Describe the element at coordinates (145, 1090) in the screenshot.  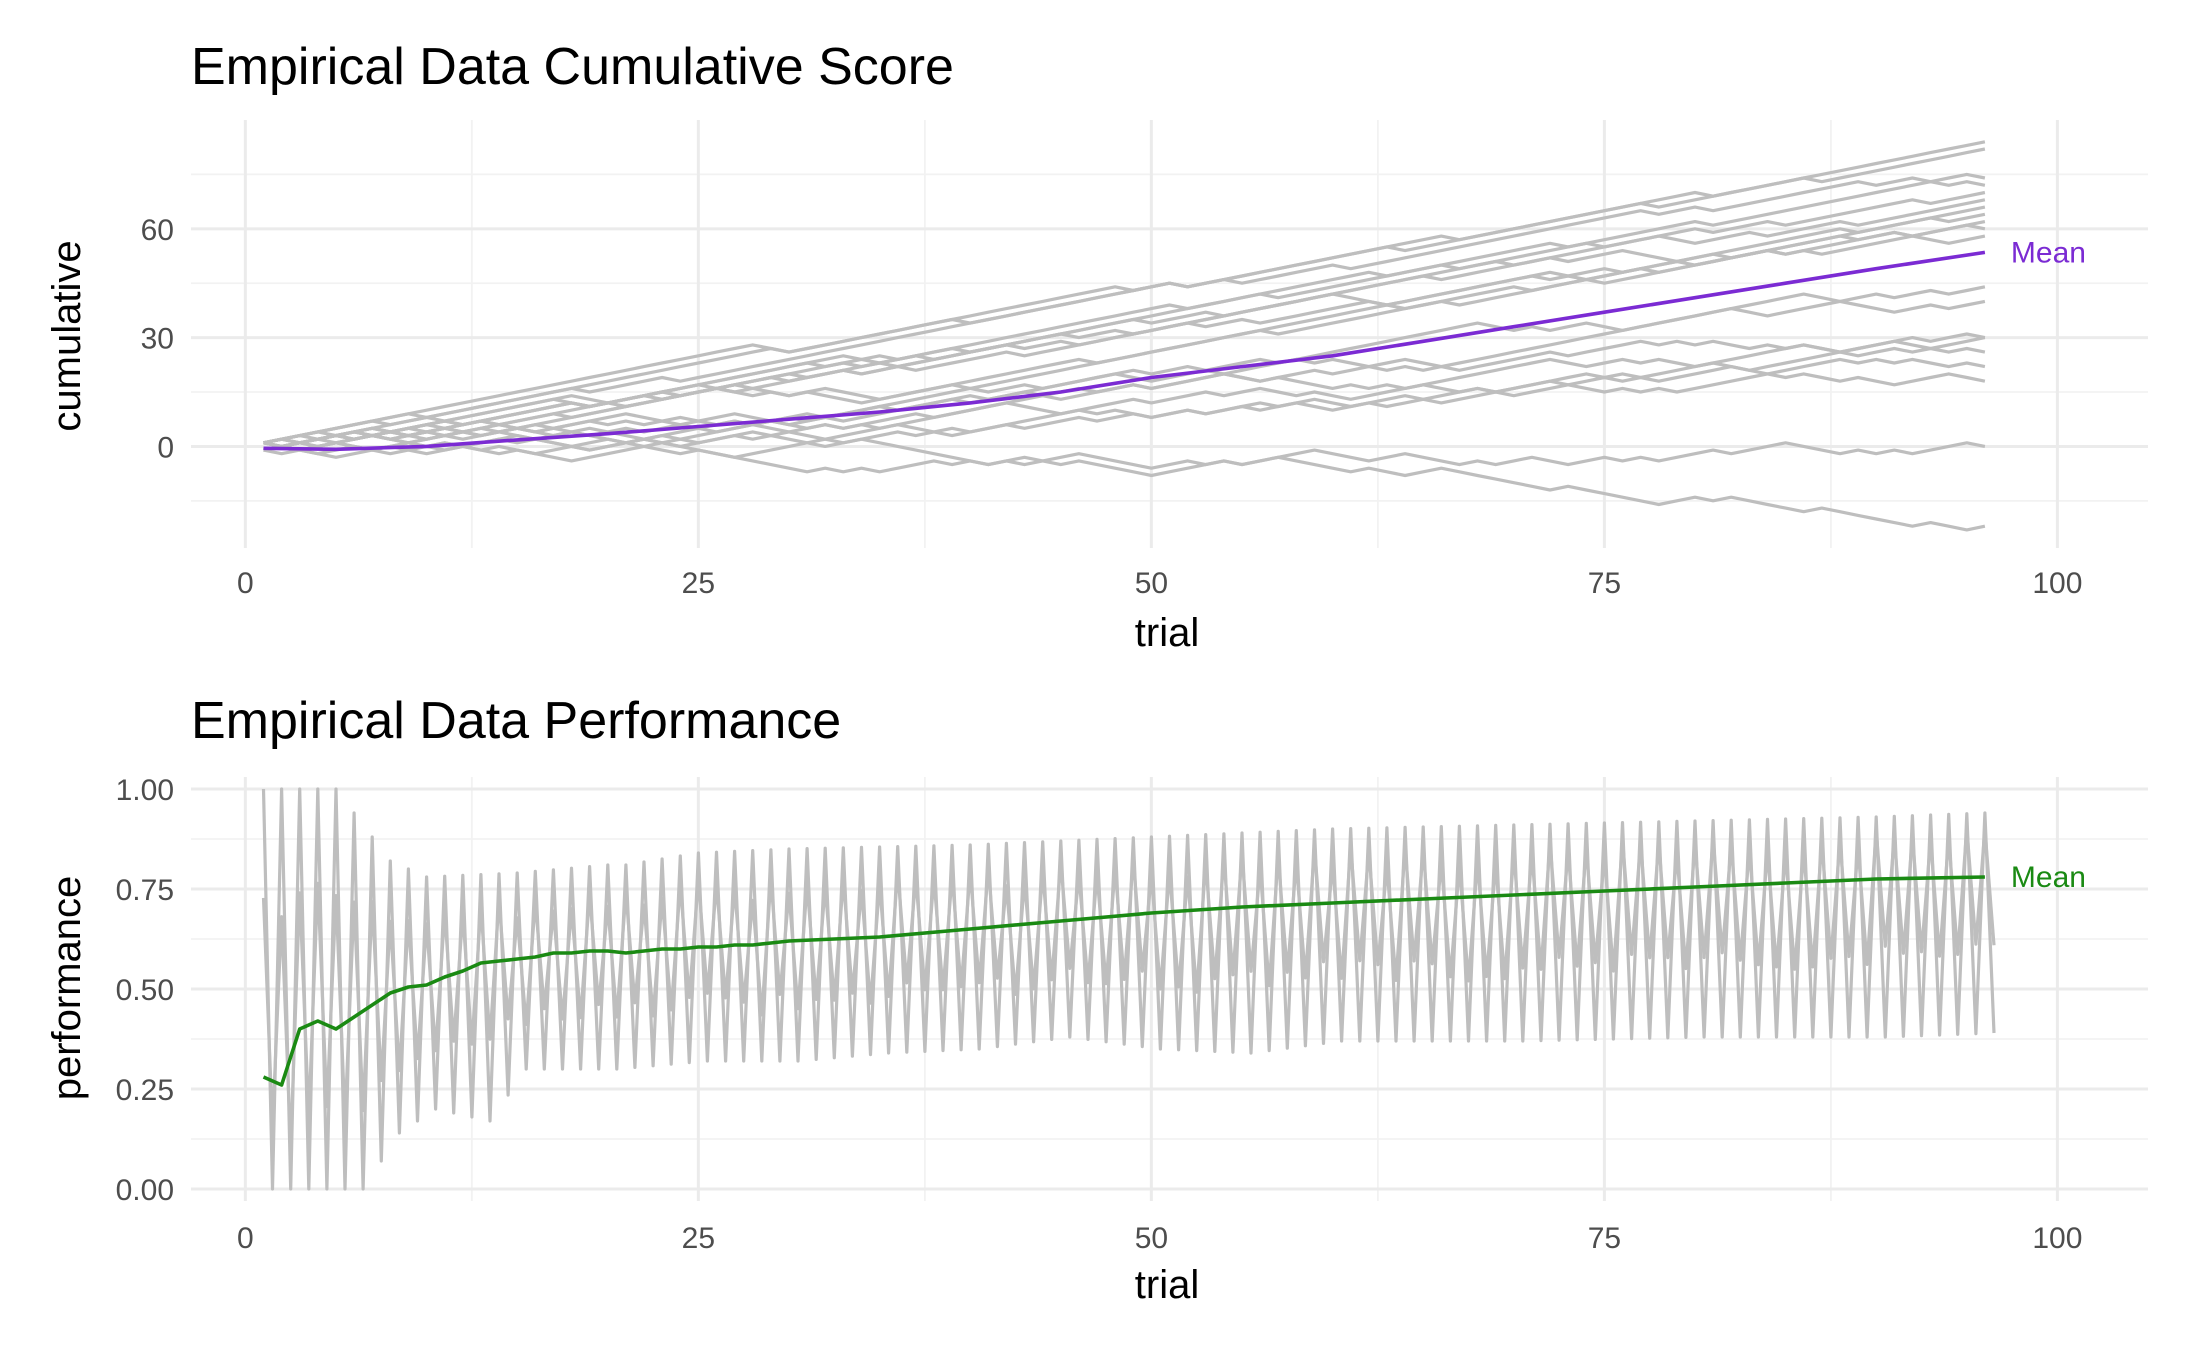
I see `y-tick-label: 0.25` at that location.